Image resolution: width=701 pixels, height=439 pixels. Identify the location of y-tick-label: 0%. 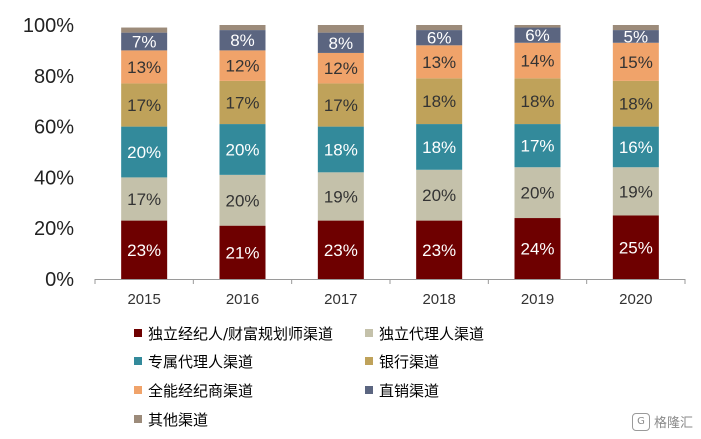
(59, 280).